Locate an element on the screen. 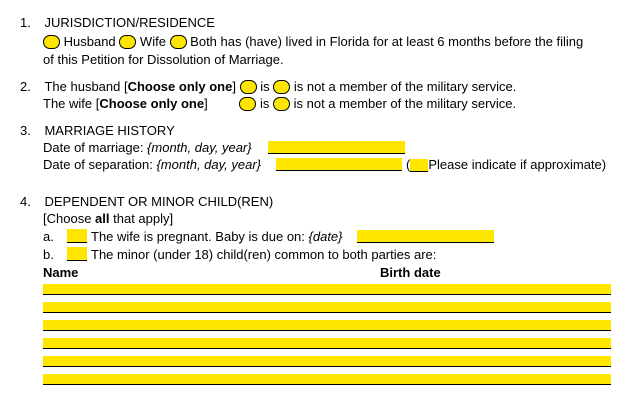  due-date-field is located at coordinates (425, 236).